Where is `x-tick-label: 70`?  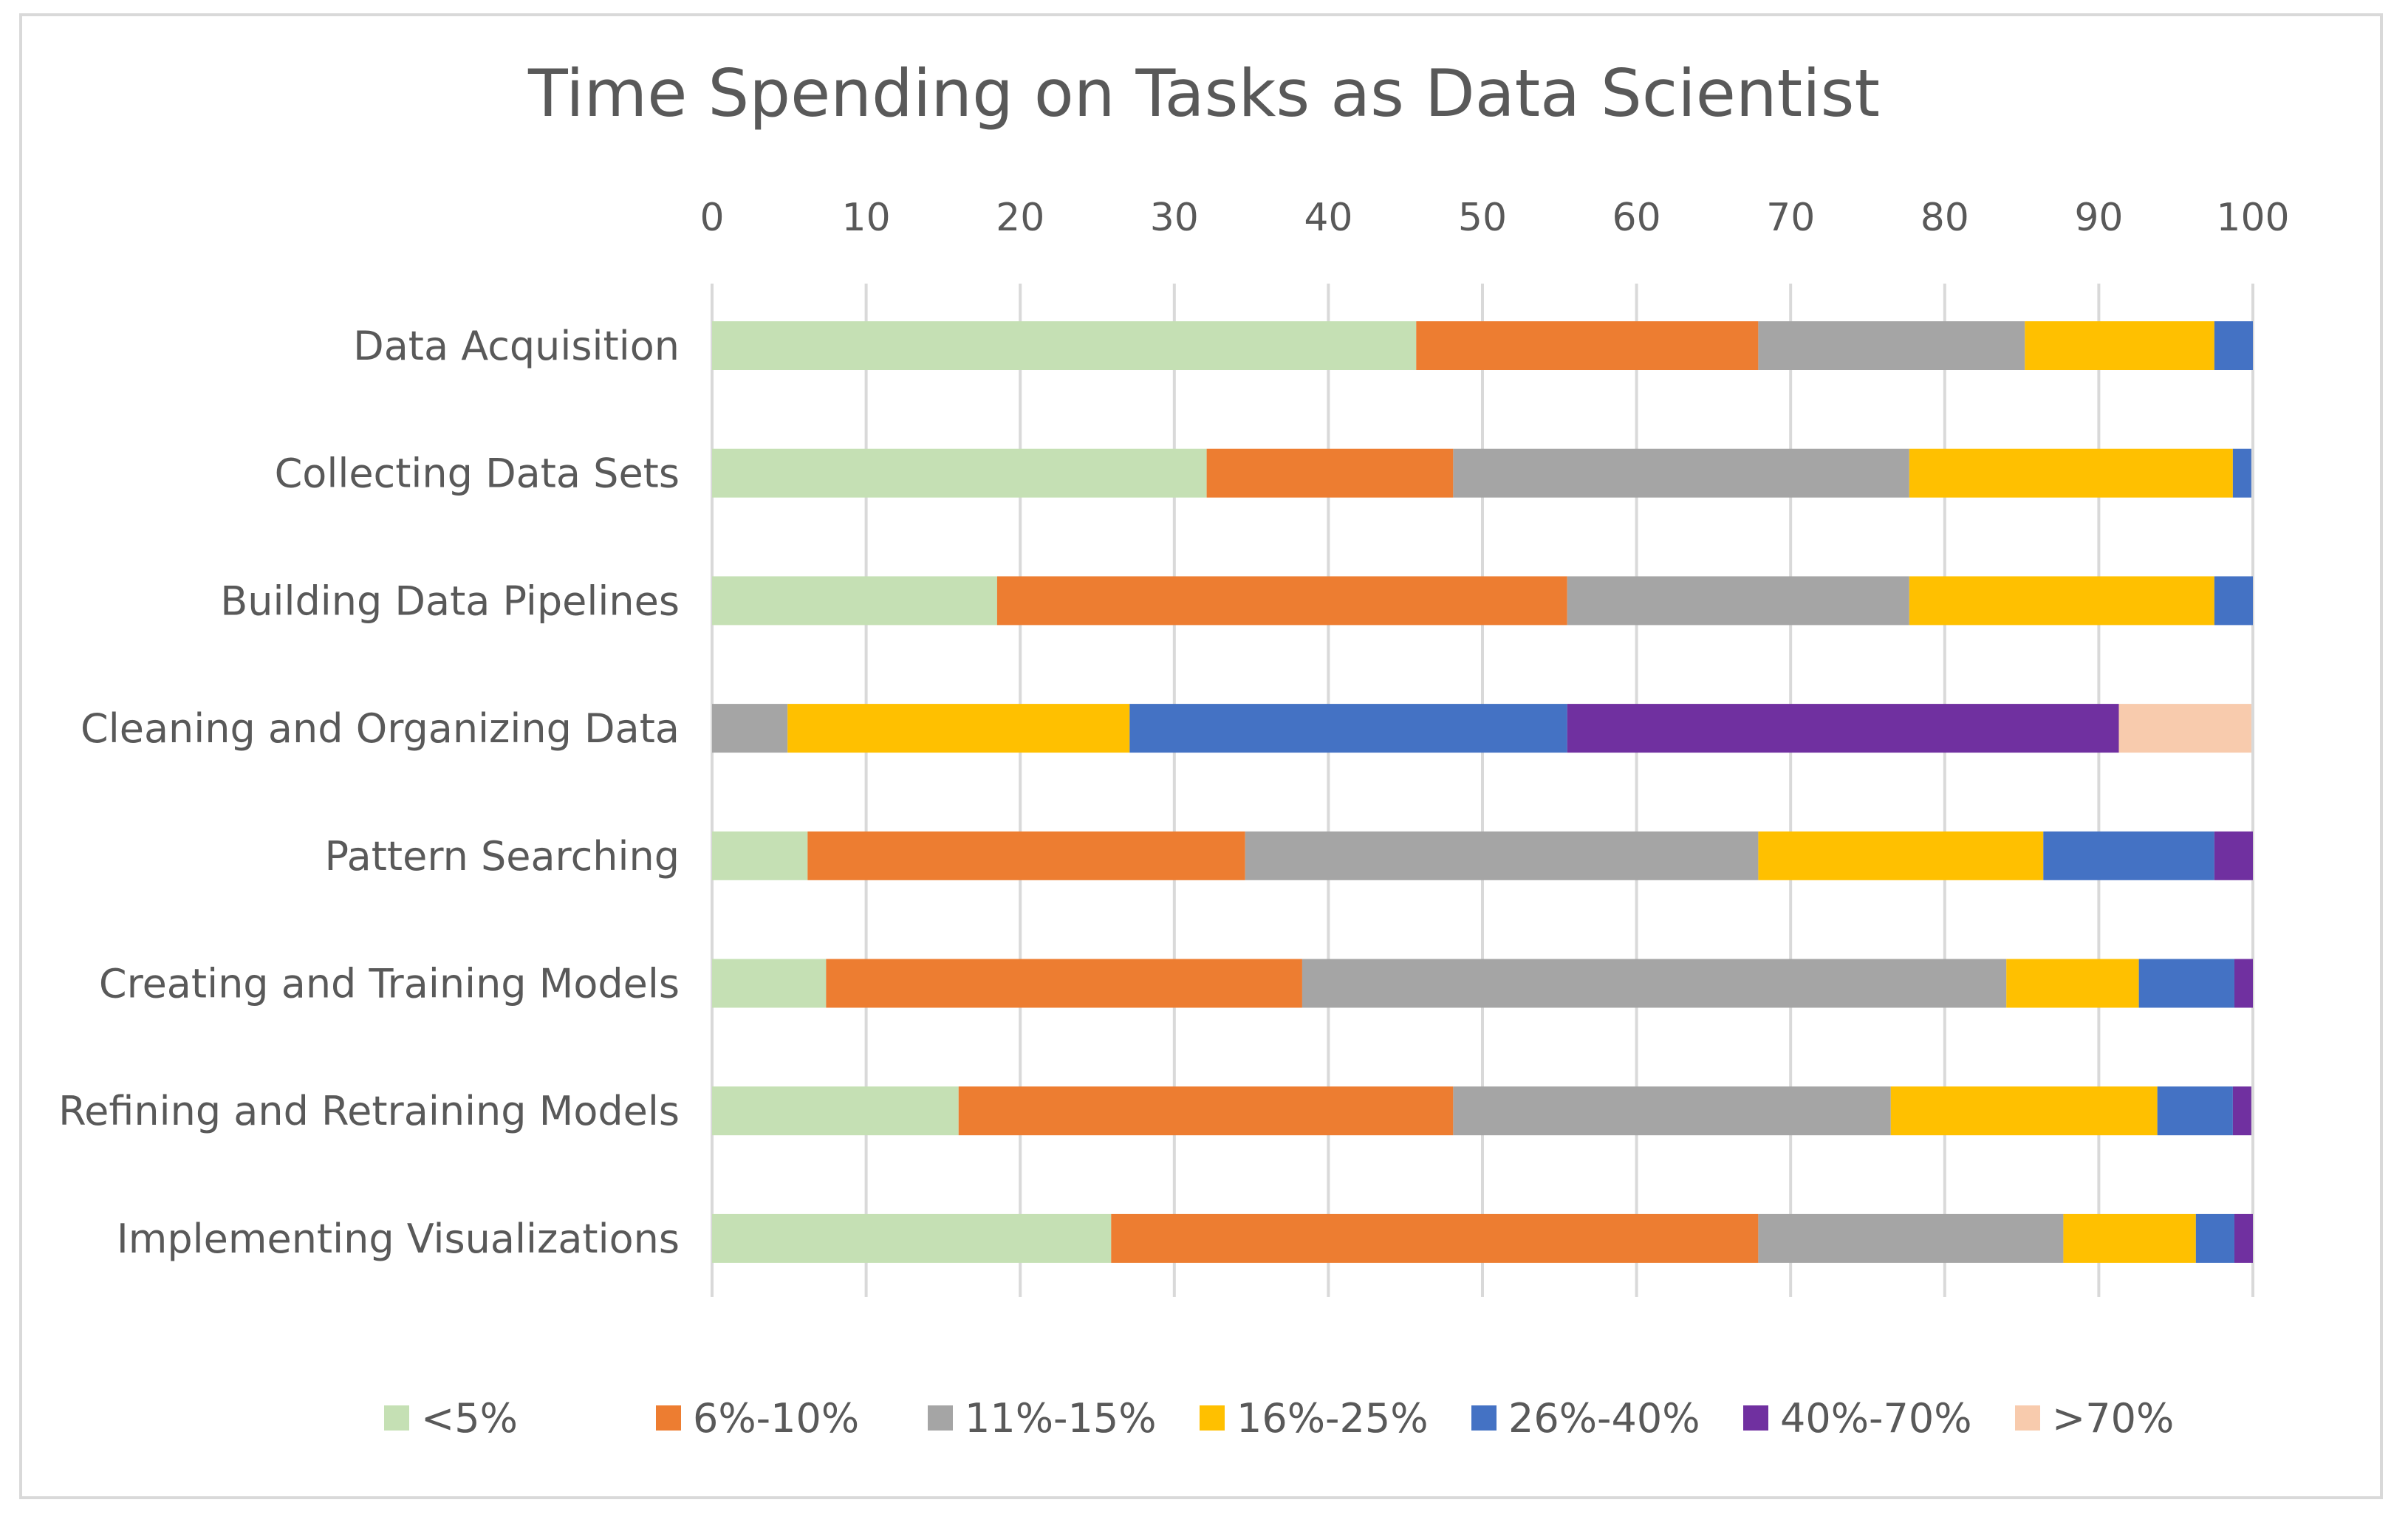 x-tick-label: 70 is located at coordinates (1790, 218).